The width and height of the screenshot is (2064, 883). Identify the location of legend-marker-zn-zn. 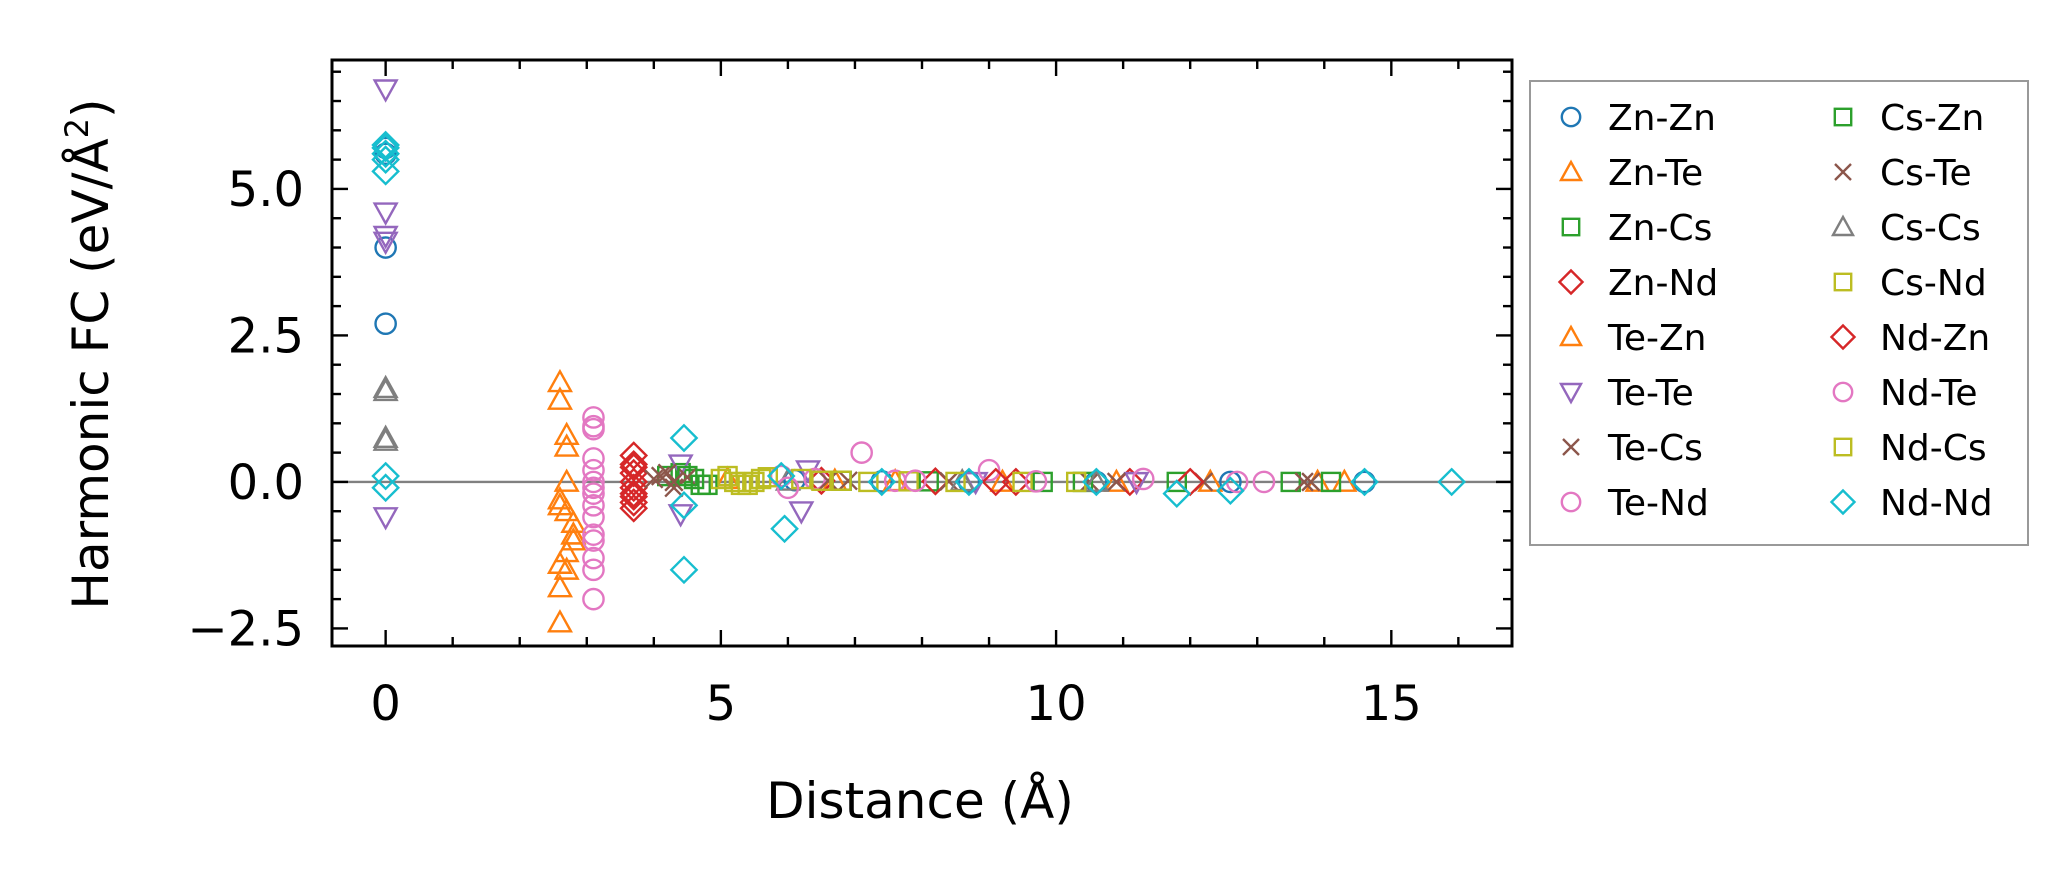
(1571, 117).